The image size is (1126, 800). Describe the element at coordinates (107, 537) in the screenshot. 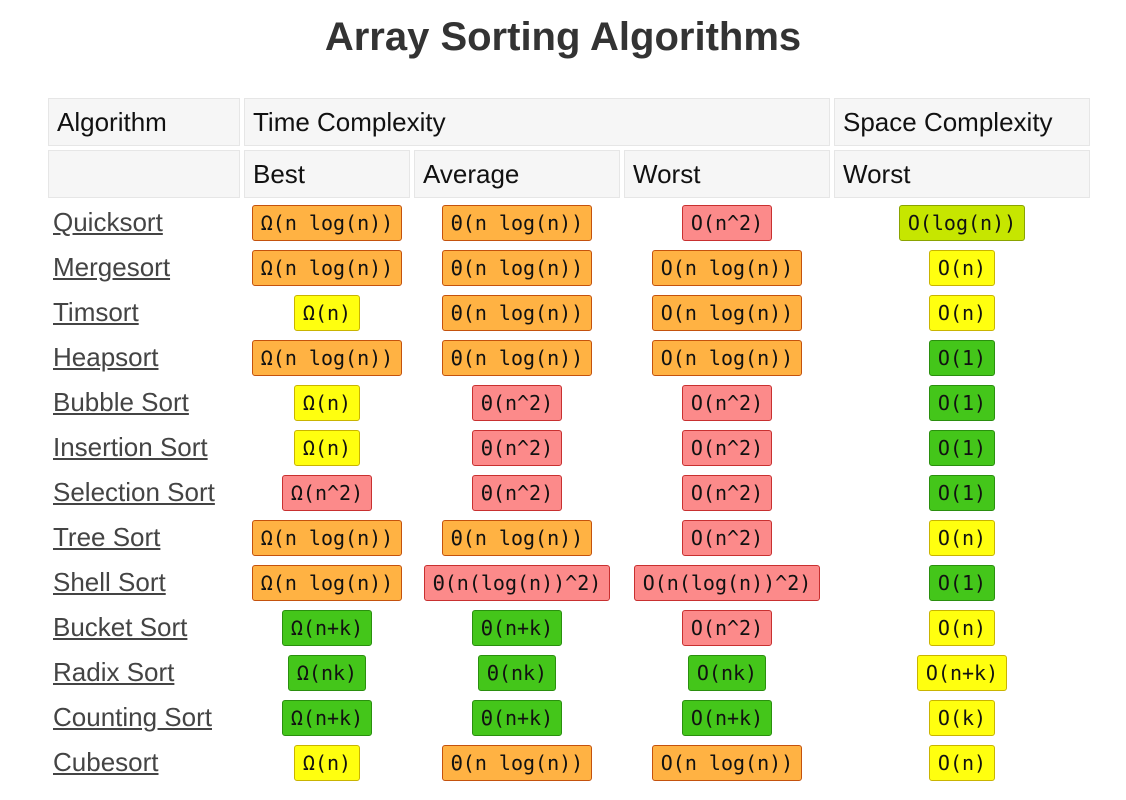

I see `algorithm-link-tree-sort: Tree Sort` at that location.